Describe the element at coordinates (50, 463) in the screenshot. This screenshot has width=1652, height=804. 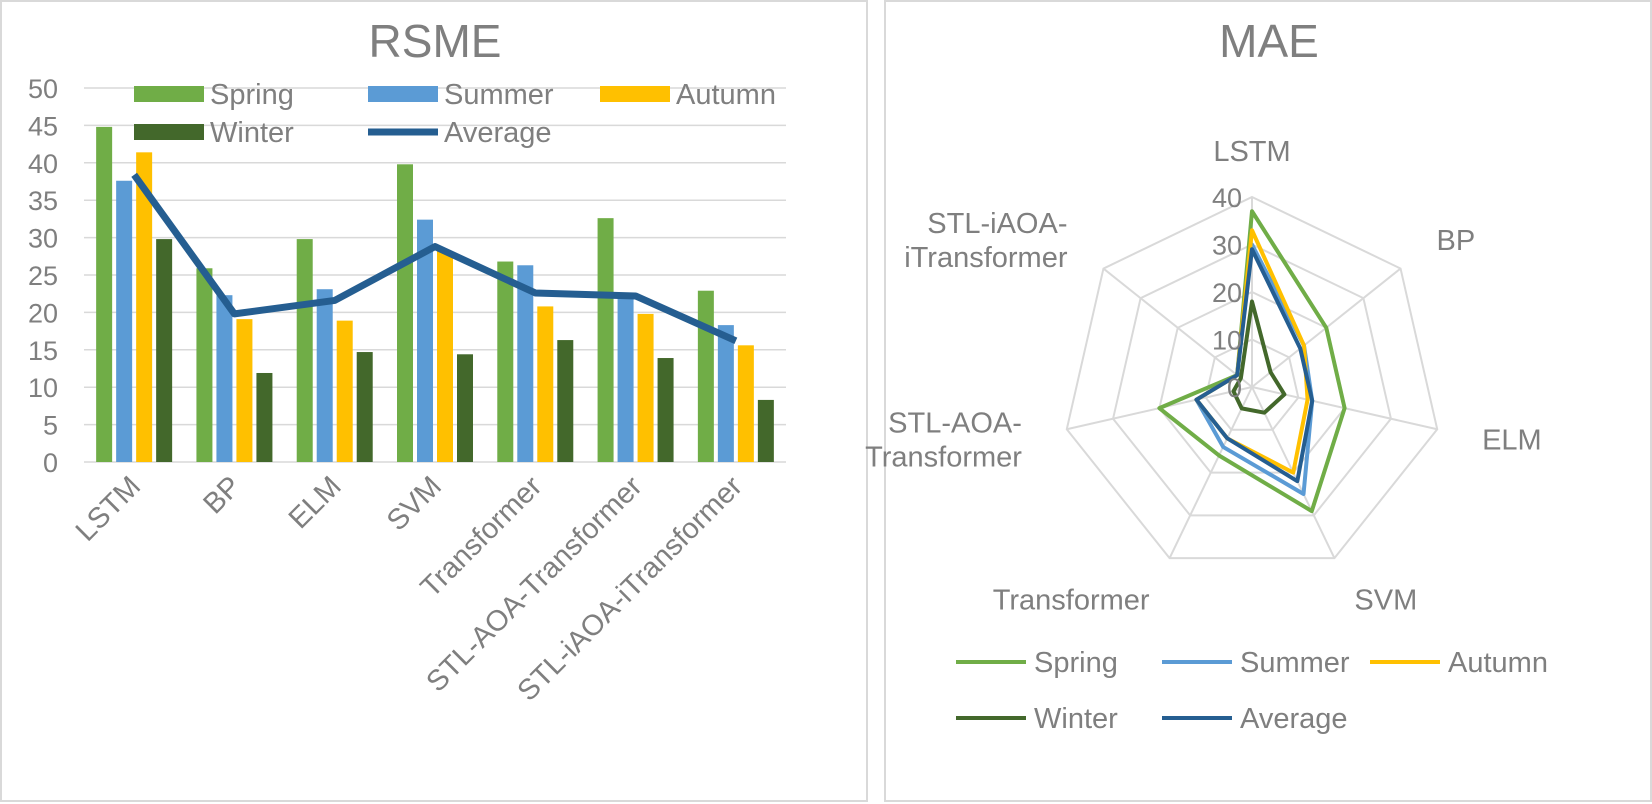
I see `rsme-y-tick-label: 0` at that location.